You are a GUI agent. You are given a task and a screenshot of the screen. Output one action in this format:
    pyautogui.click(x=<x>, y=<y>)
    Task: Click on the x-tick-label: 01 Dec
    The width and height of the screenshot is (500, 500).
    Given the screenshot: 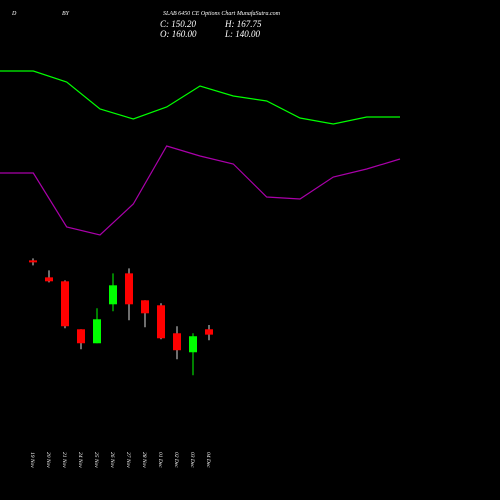 What is the action you would take?
    pyautogui.click(x=160, y=460)
    